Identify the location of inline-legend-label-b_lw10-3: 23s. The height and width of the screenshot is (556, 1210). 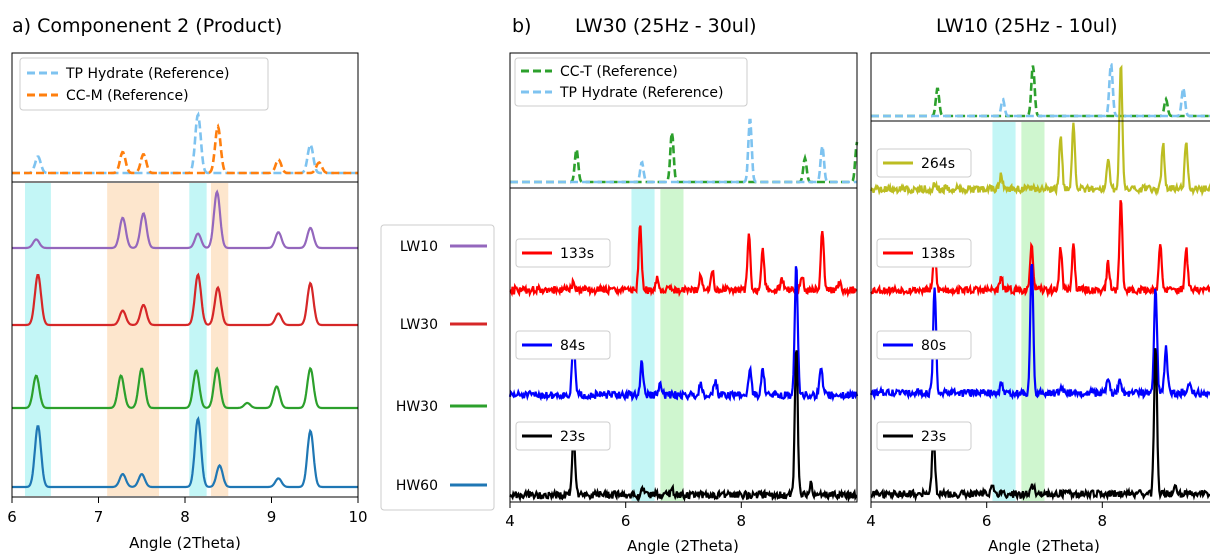
(933, 437).